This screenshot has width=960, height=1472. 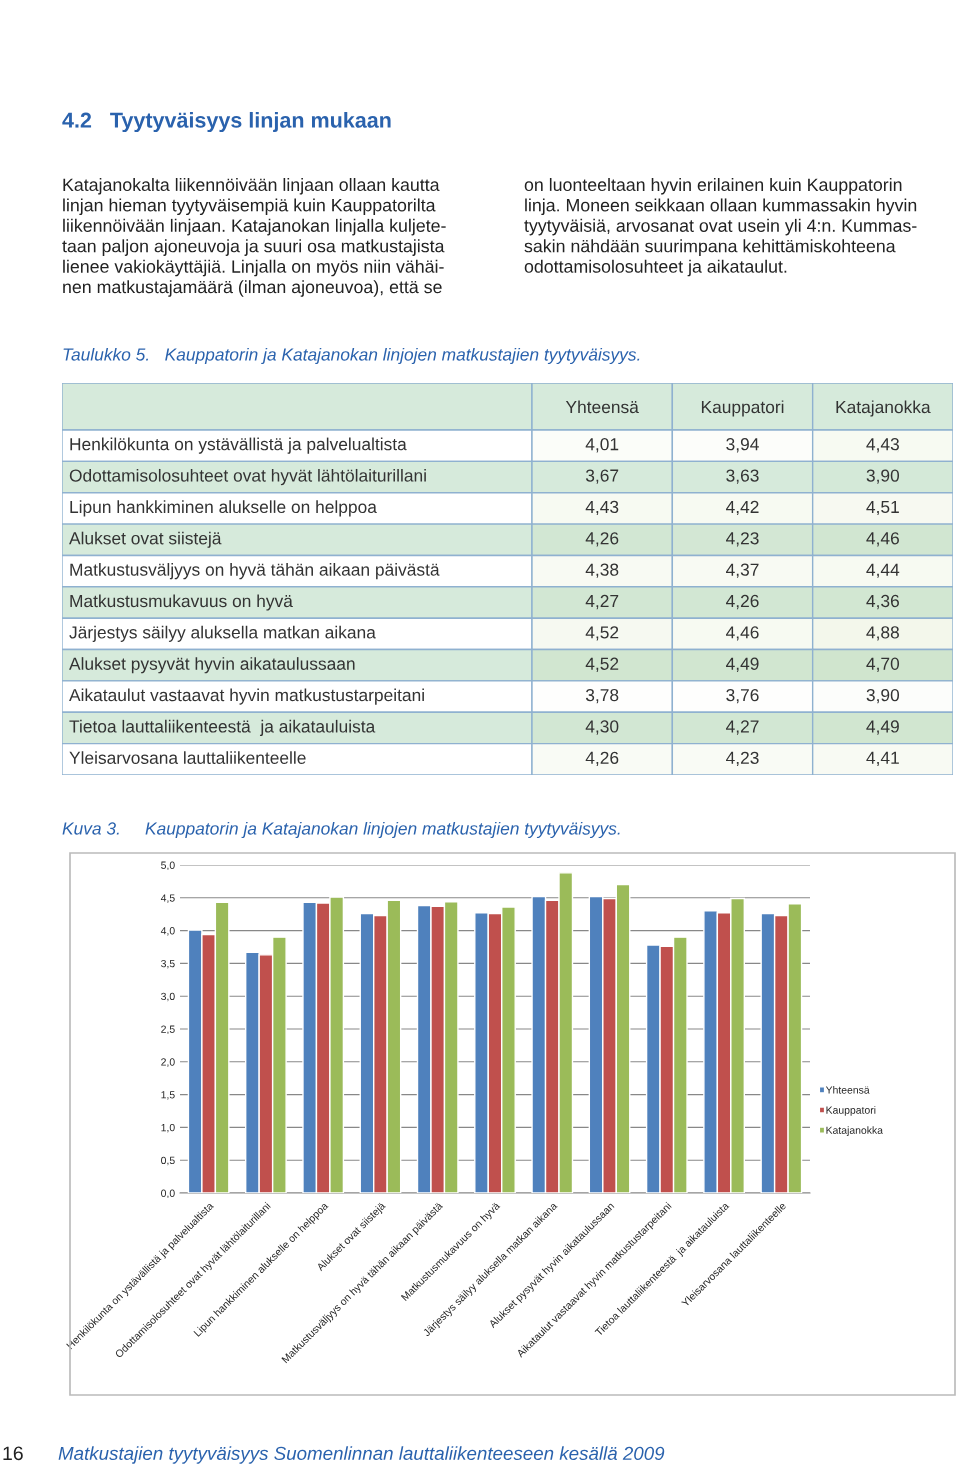 I want to click on text: on luonteeltaan hyvin erilainen kuin Kauppatorin linja. Moneen seikkaan ollaan kummassakin hyvin tyytyväisiä, arvosanat ovat usein yli 4:n. Kummas- sakin nähdään suurimpana kehittämiskohteena odottamisolosuhteet ja aikataulut., so click(x=720, y=227).